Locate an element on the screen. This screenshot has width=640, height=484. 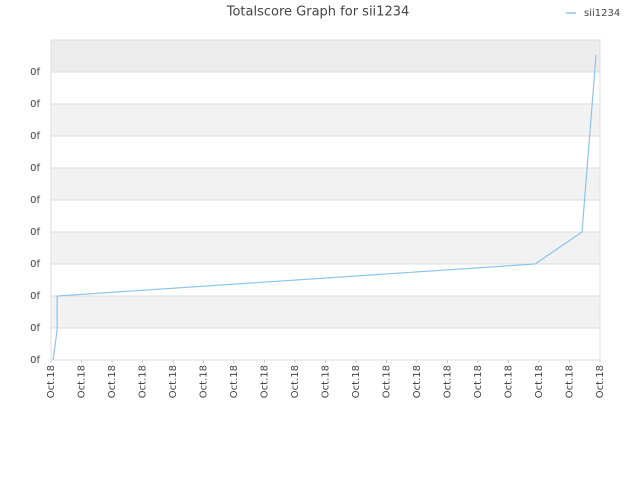
chart-title: Totalscore Graph for sii1234 is located at coordinates (318, 12).